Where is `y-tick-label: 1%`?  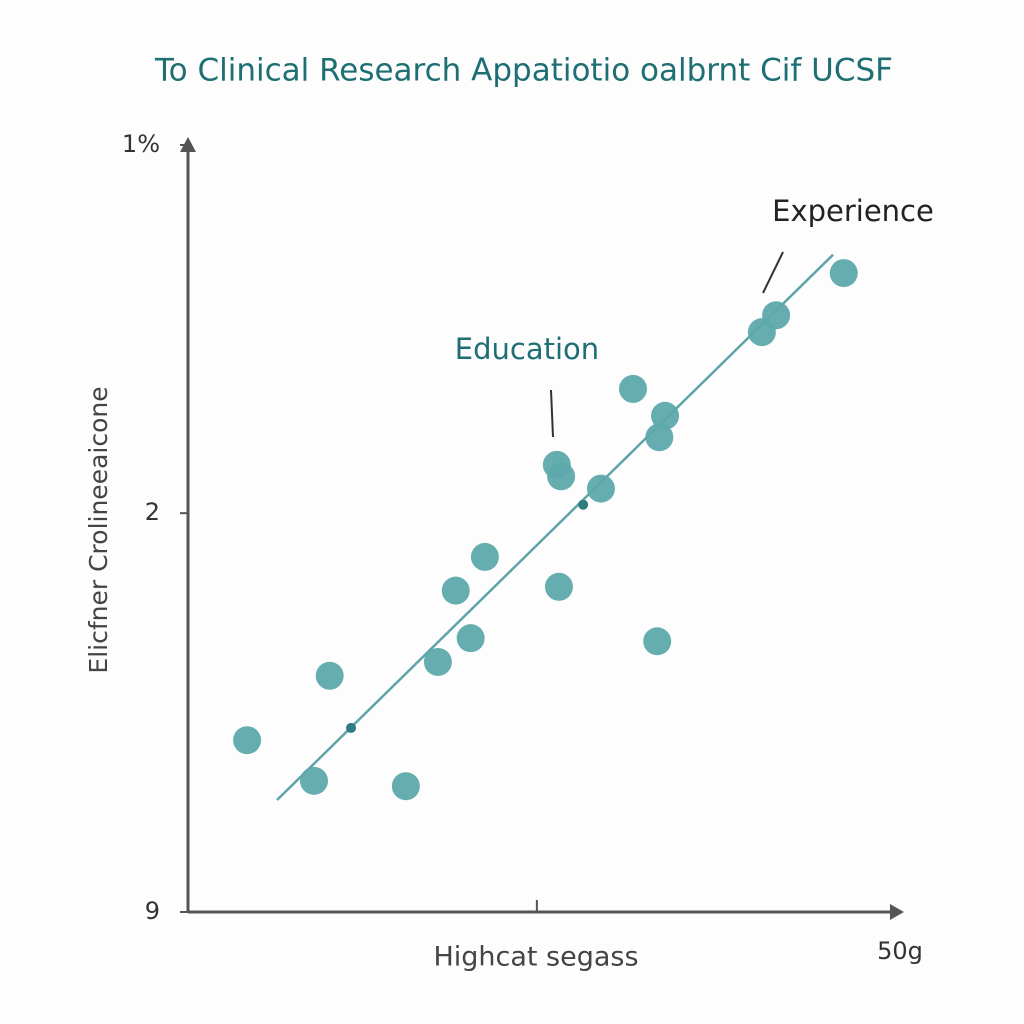 y-tick-label: 1% is located at coordinates (141, 144).